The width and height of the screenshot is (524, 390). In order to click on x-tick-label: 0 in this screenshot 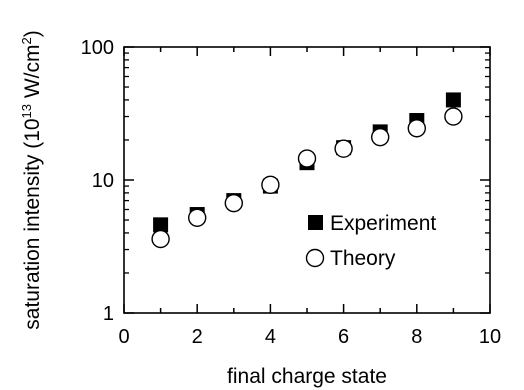, I will do `click(123, 337)`.